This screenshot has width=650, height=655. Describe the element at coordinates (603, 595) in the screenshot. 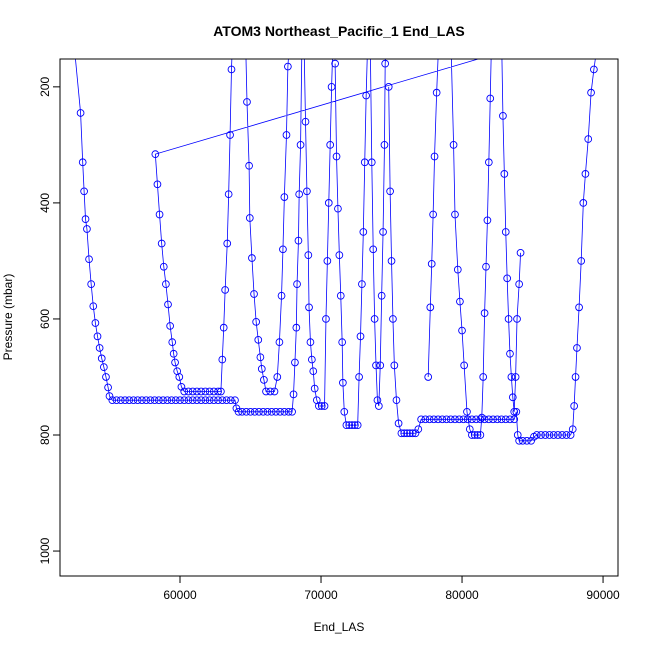

I see `x-tick-label: 90000` at that location.